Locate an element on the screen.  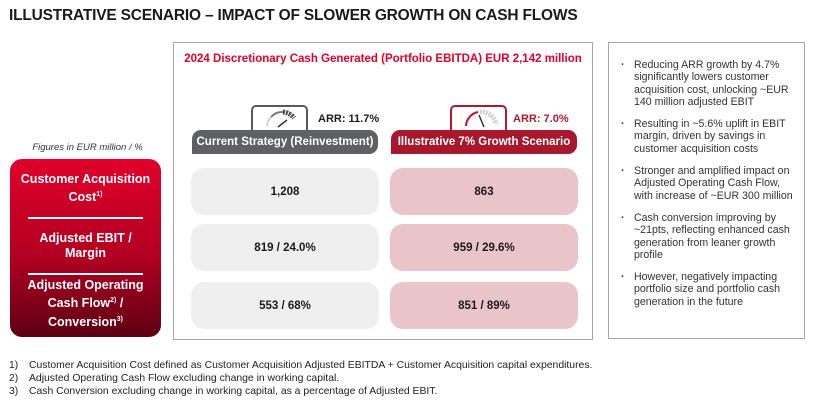
row-label-text: Adjusted Operating Cash Flow is located at coordinates (85, 294).